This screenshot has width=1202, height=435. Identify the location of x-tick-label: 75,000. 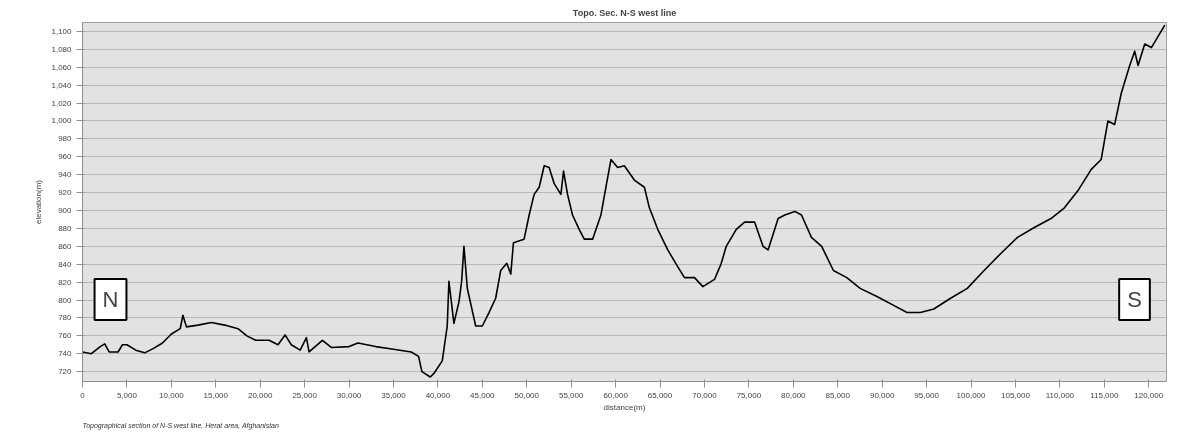
(749, 395).